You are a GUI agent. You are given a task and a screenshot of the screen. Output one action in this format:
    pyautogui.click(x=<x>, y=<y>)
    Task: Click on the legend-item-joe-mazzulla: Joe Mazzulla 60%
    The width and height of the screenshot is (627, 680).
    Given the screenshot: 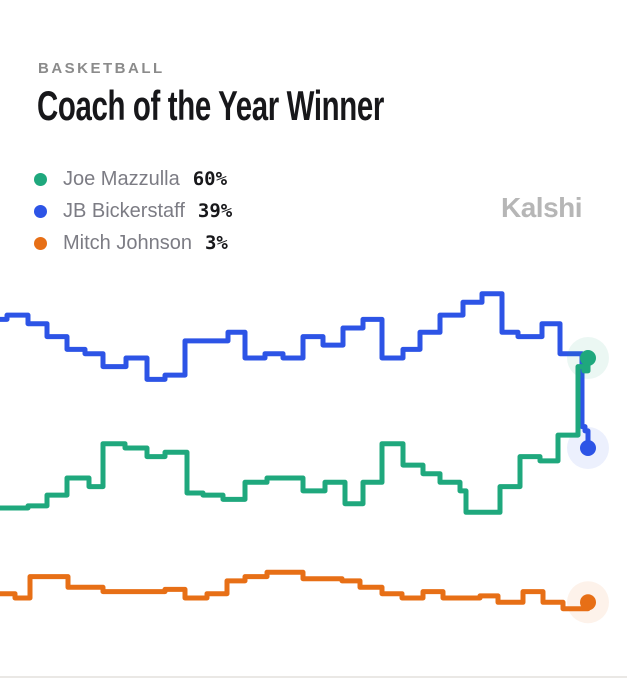 What is the action you would take?
    pyautogui.click(x=133, y=179)
    